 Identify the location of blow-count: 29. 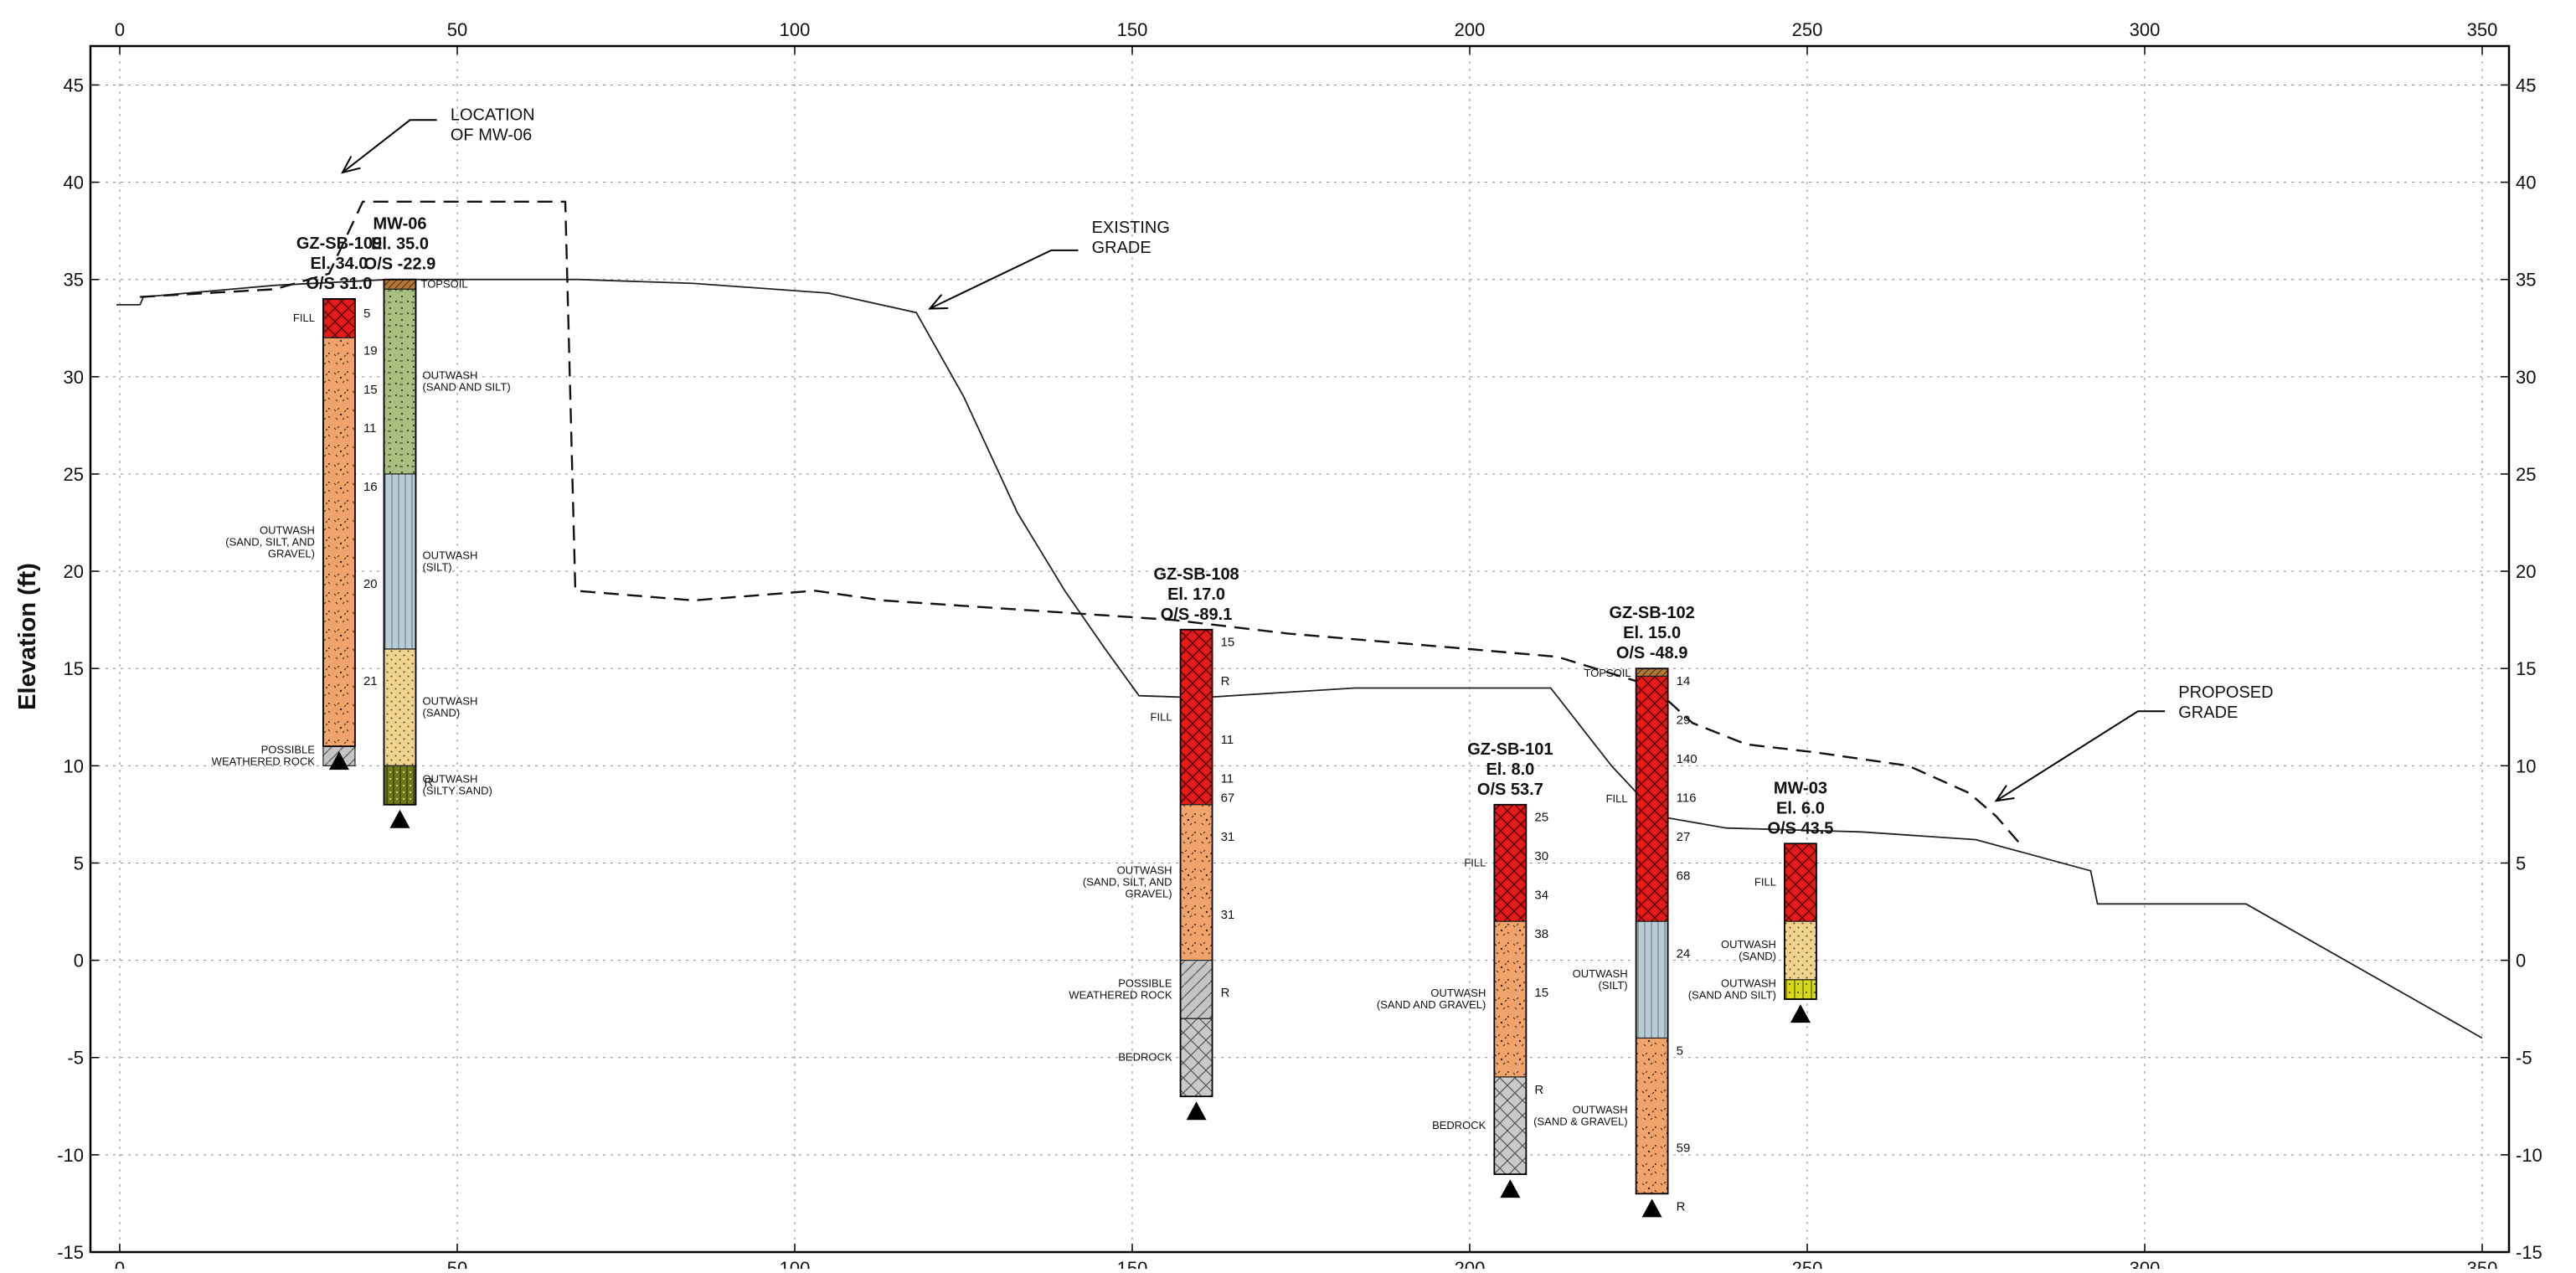
(1684, 721).